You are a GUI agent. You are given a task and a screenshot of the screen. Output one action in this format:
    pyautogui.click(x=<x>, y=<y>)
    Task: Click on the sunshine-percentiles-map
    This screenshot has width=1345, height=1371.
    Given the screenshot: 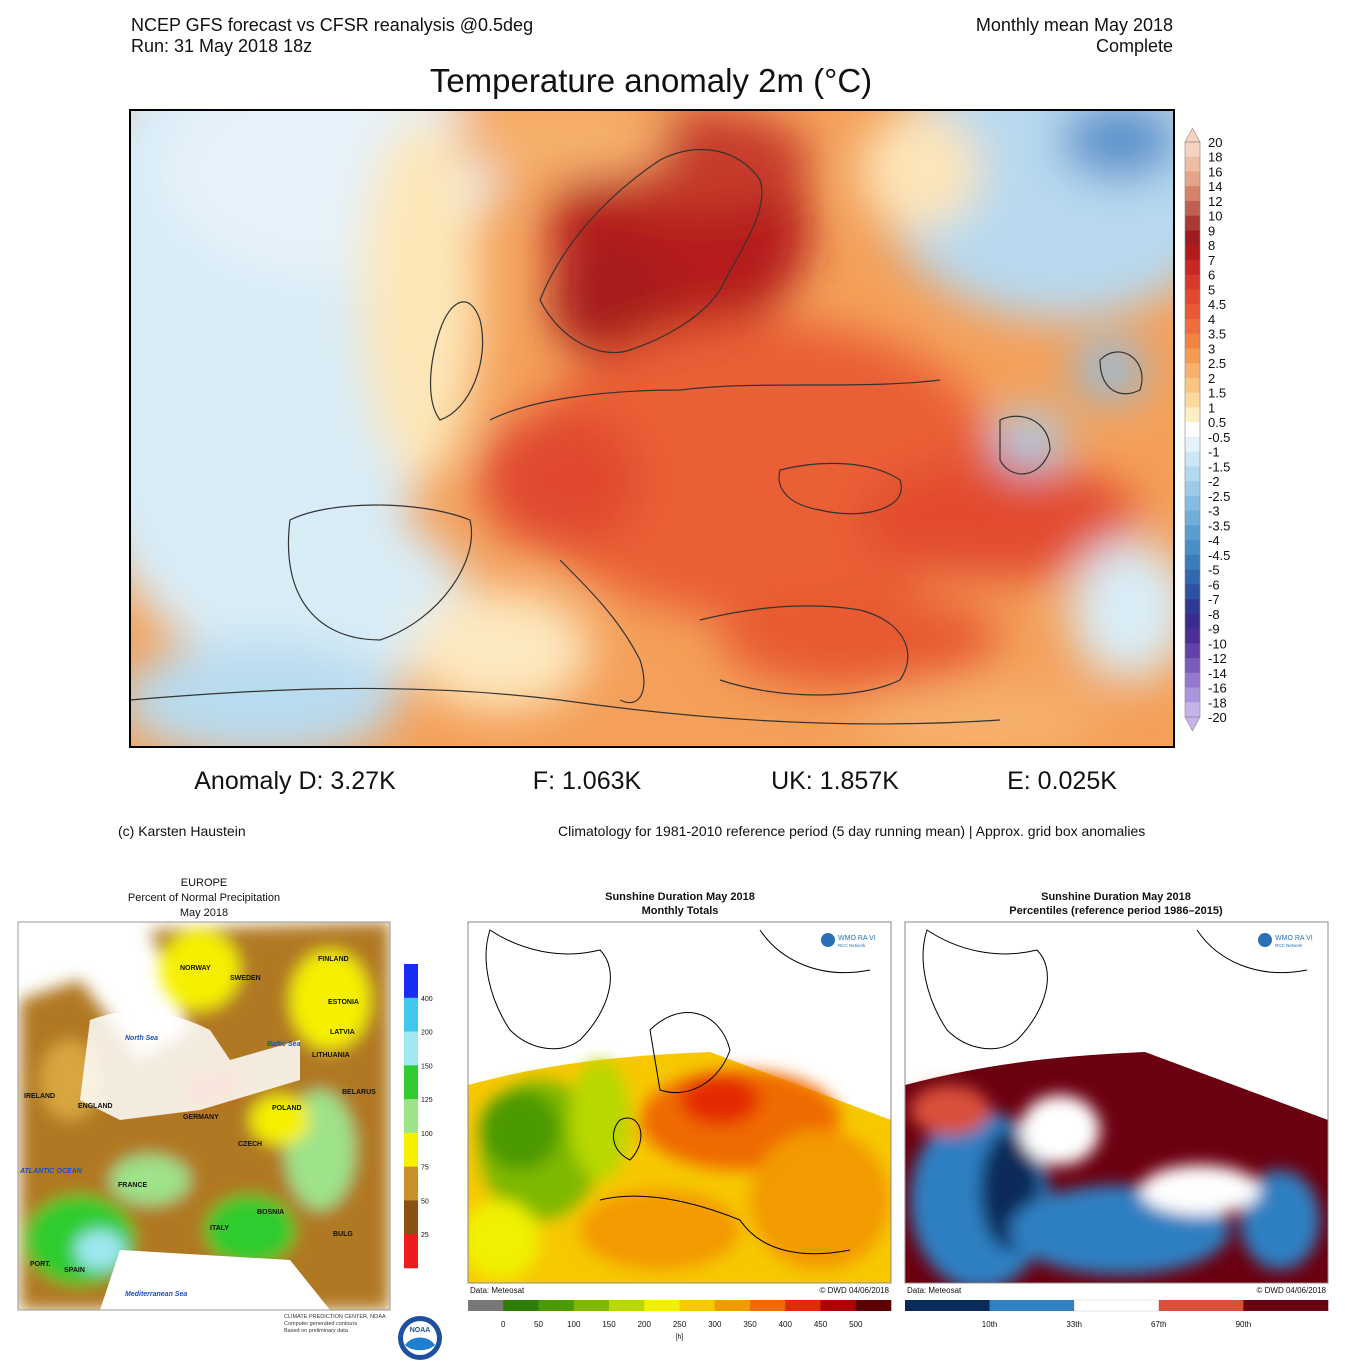 What is the action you would take?
    pyautogui.click(x=1116, y=1102)
    